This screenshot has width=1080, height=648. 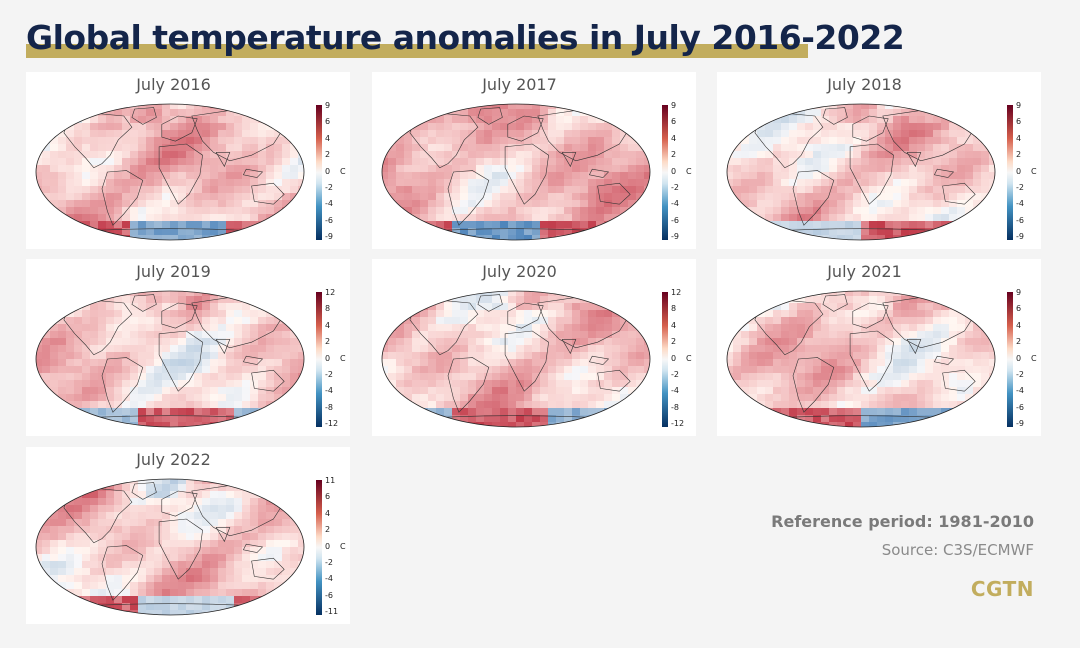 I want to click on source-credit: Source: C3S/ECMWF, so click(x=957, y=550).